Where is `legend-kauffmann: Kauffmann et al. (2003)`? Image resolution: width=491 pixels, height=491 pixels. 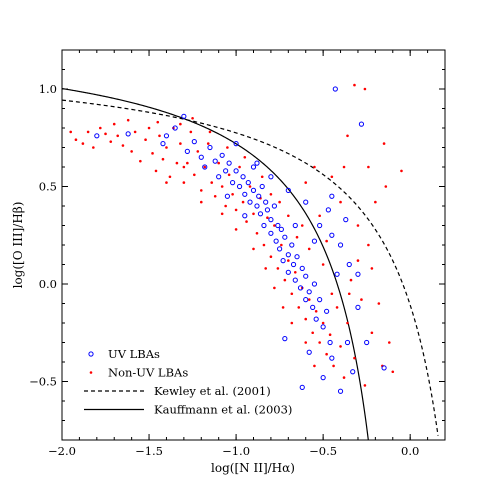
legend-kauffmann: Kauffmann et al. (2003) is located at coordinates (188, 410).